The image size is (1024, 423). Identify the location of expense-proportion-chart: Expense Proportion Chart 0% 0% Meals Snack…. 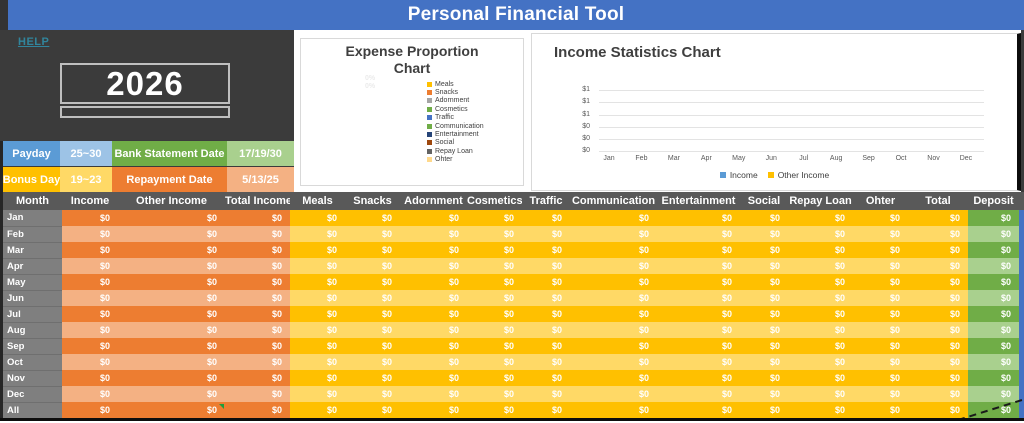
(412, 112).